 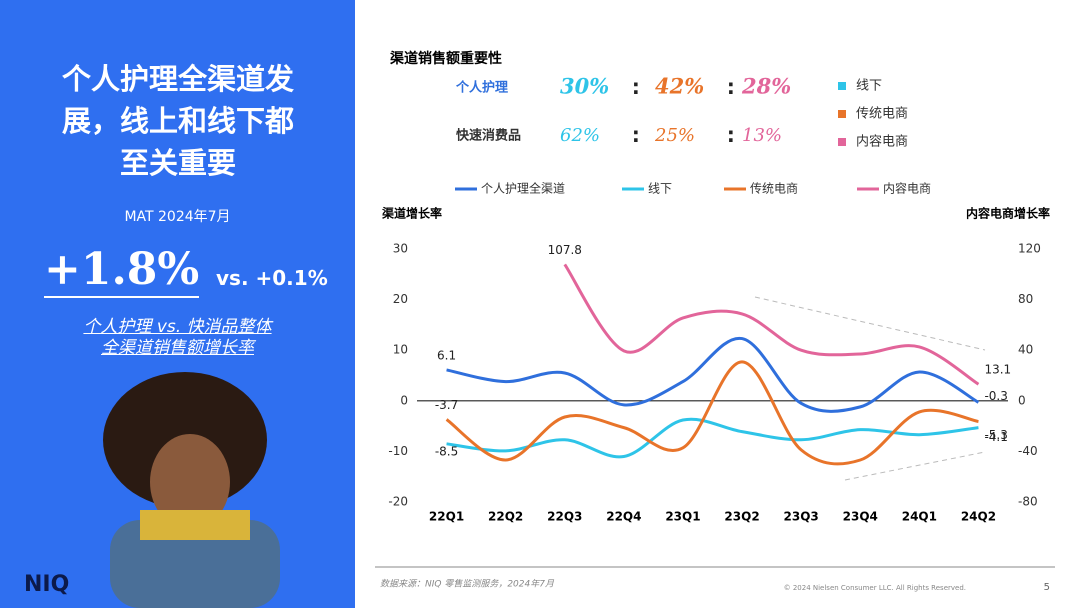 I want to click on logo: NIQ, so click(x=47, y=584).